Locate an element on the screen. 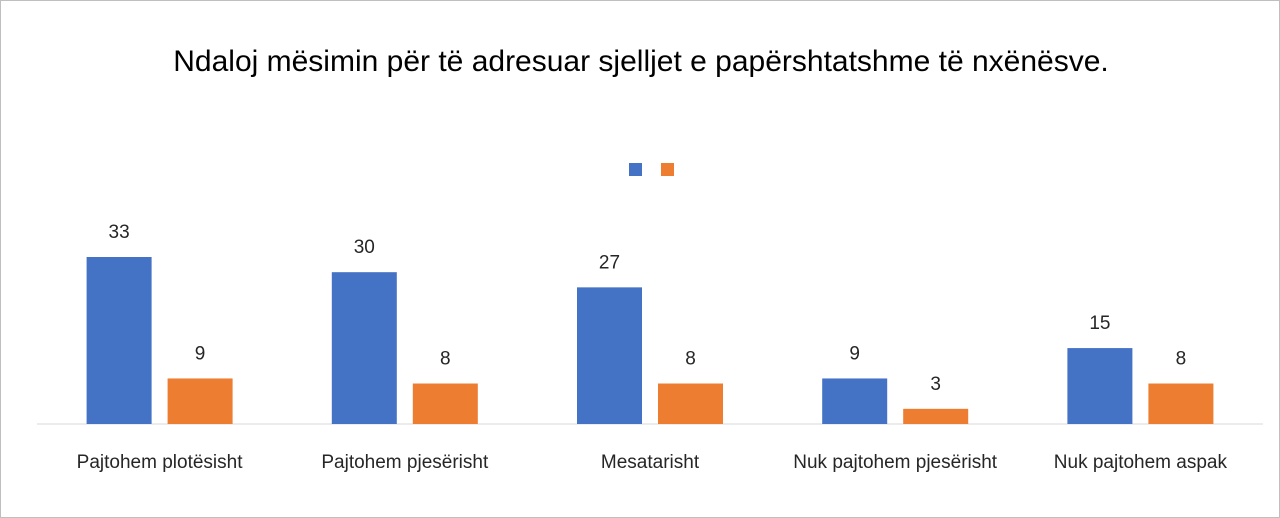 The height and width of the screenshot is (518, 1280). data-label: 33 is located at coordinates (119, 232).